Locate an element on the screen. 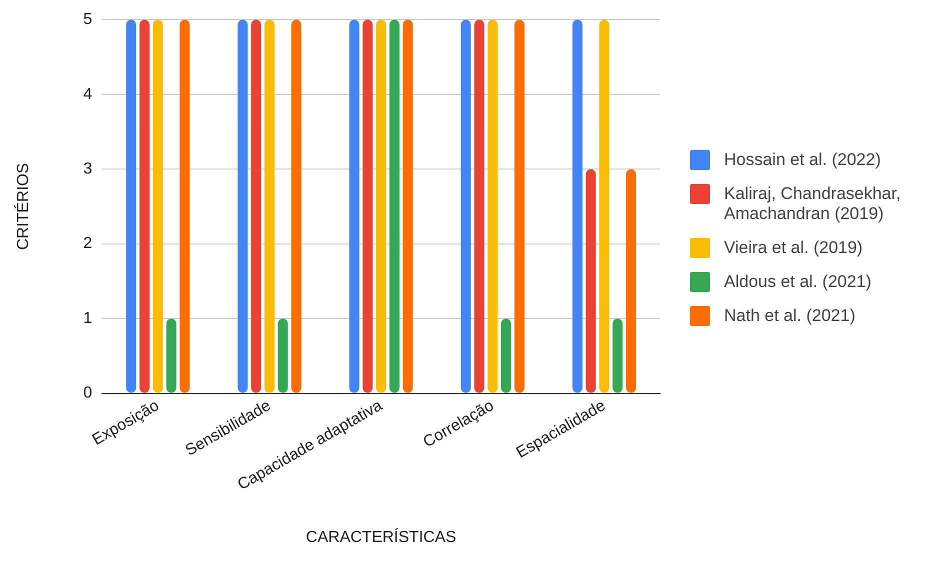  legend-label: Hossain et al. (2022) is located at coordinates (802, 160).